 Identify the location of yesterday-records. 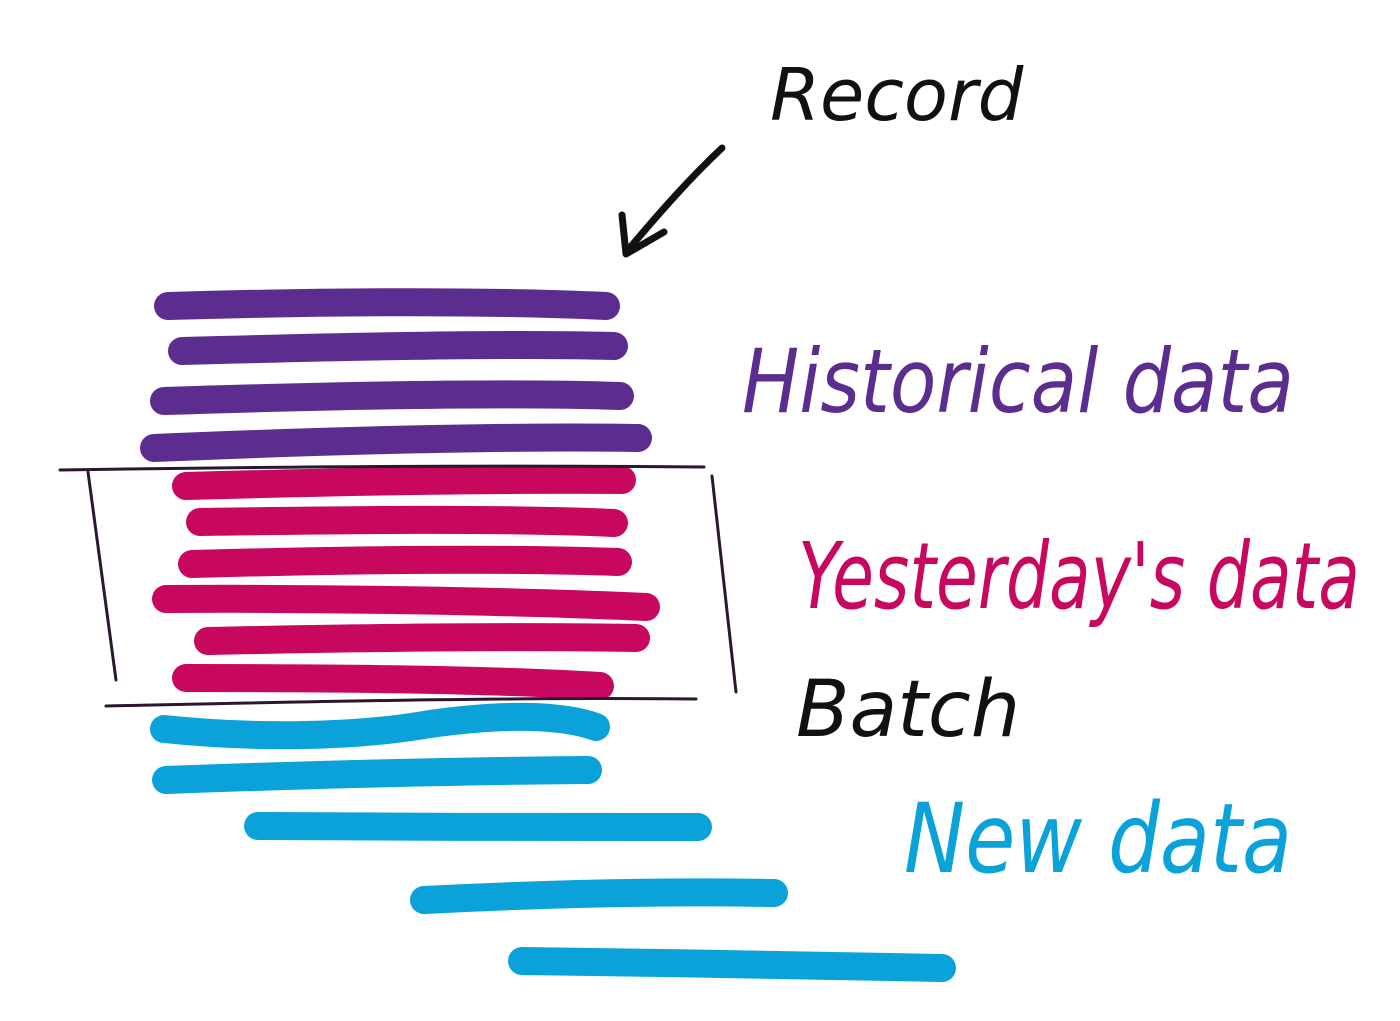
(406, 582).